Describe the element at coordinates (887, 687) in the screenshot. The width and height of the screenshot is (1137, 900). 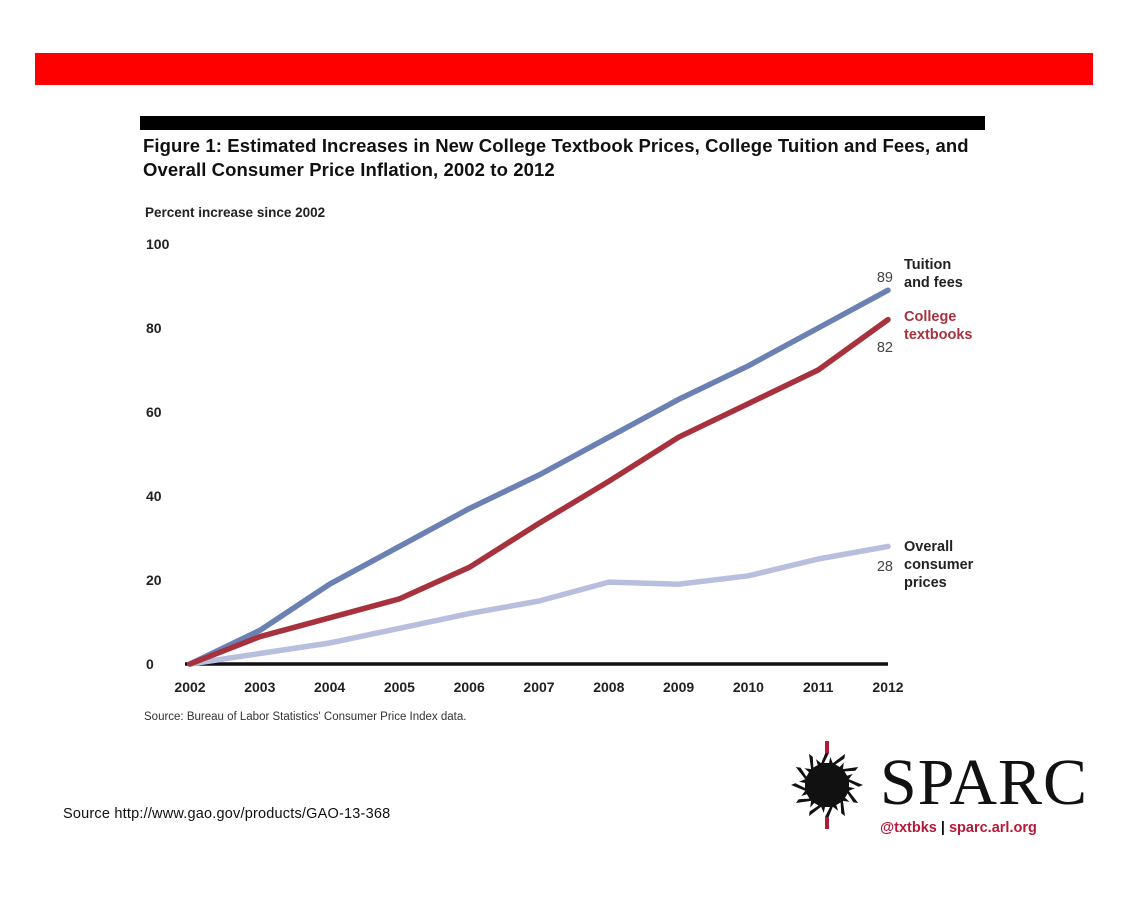
I see `x-tick-label: 2012` at that location.